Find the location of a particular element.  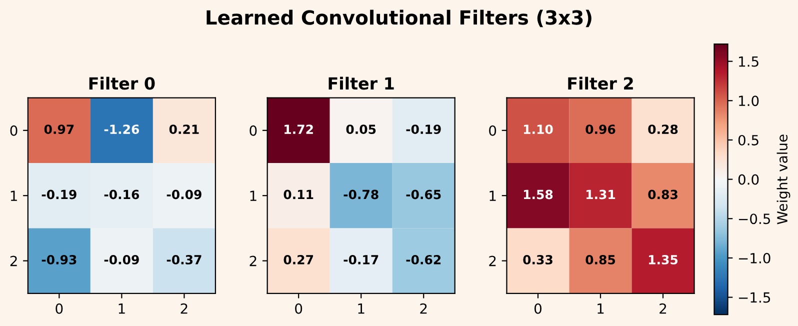

data-label: -0.17 is located at coordinates (361, 259).